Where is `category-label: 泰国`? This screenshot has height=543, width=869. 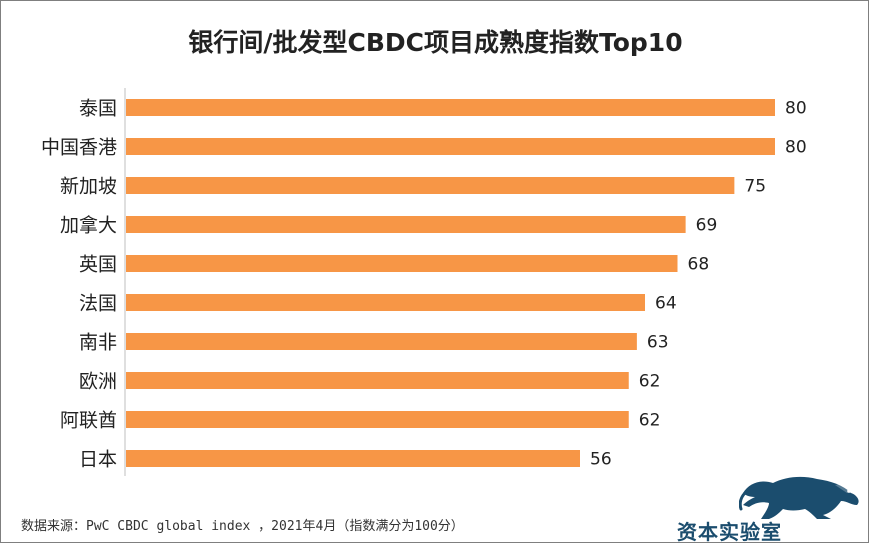 category-label: 泰国 is located at coordinates (98, 109).